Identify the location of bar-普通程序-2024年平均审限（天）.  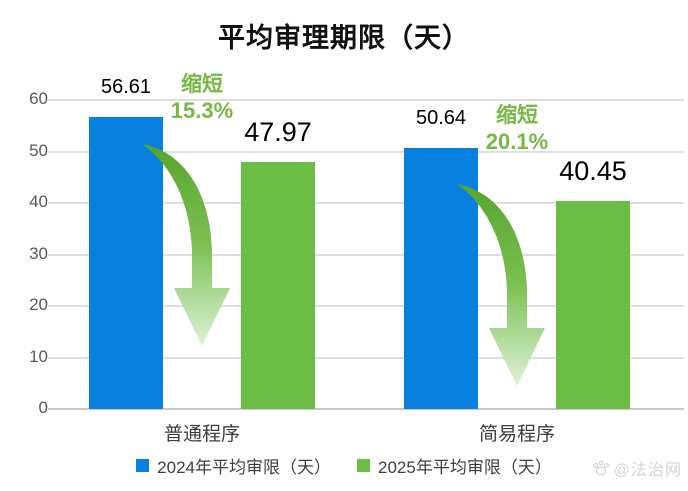
(126, 263).